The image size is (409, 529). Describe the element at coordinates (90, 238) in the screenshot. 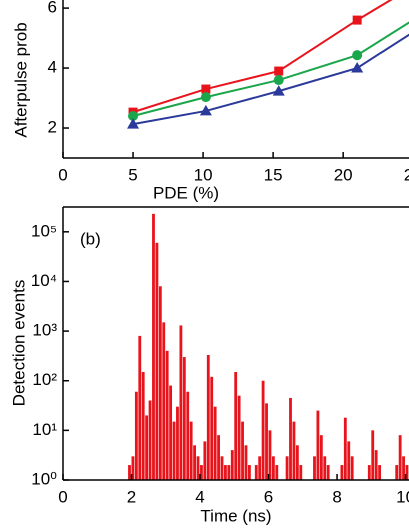

I see `panel-label: (b)` at that location.